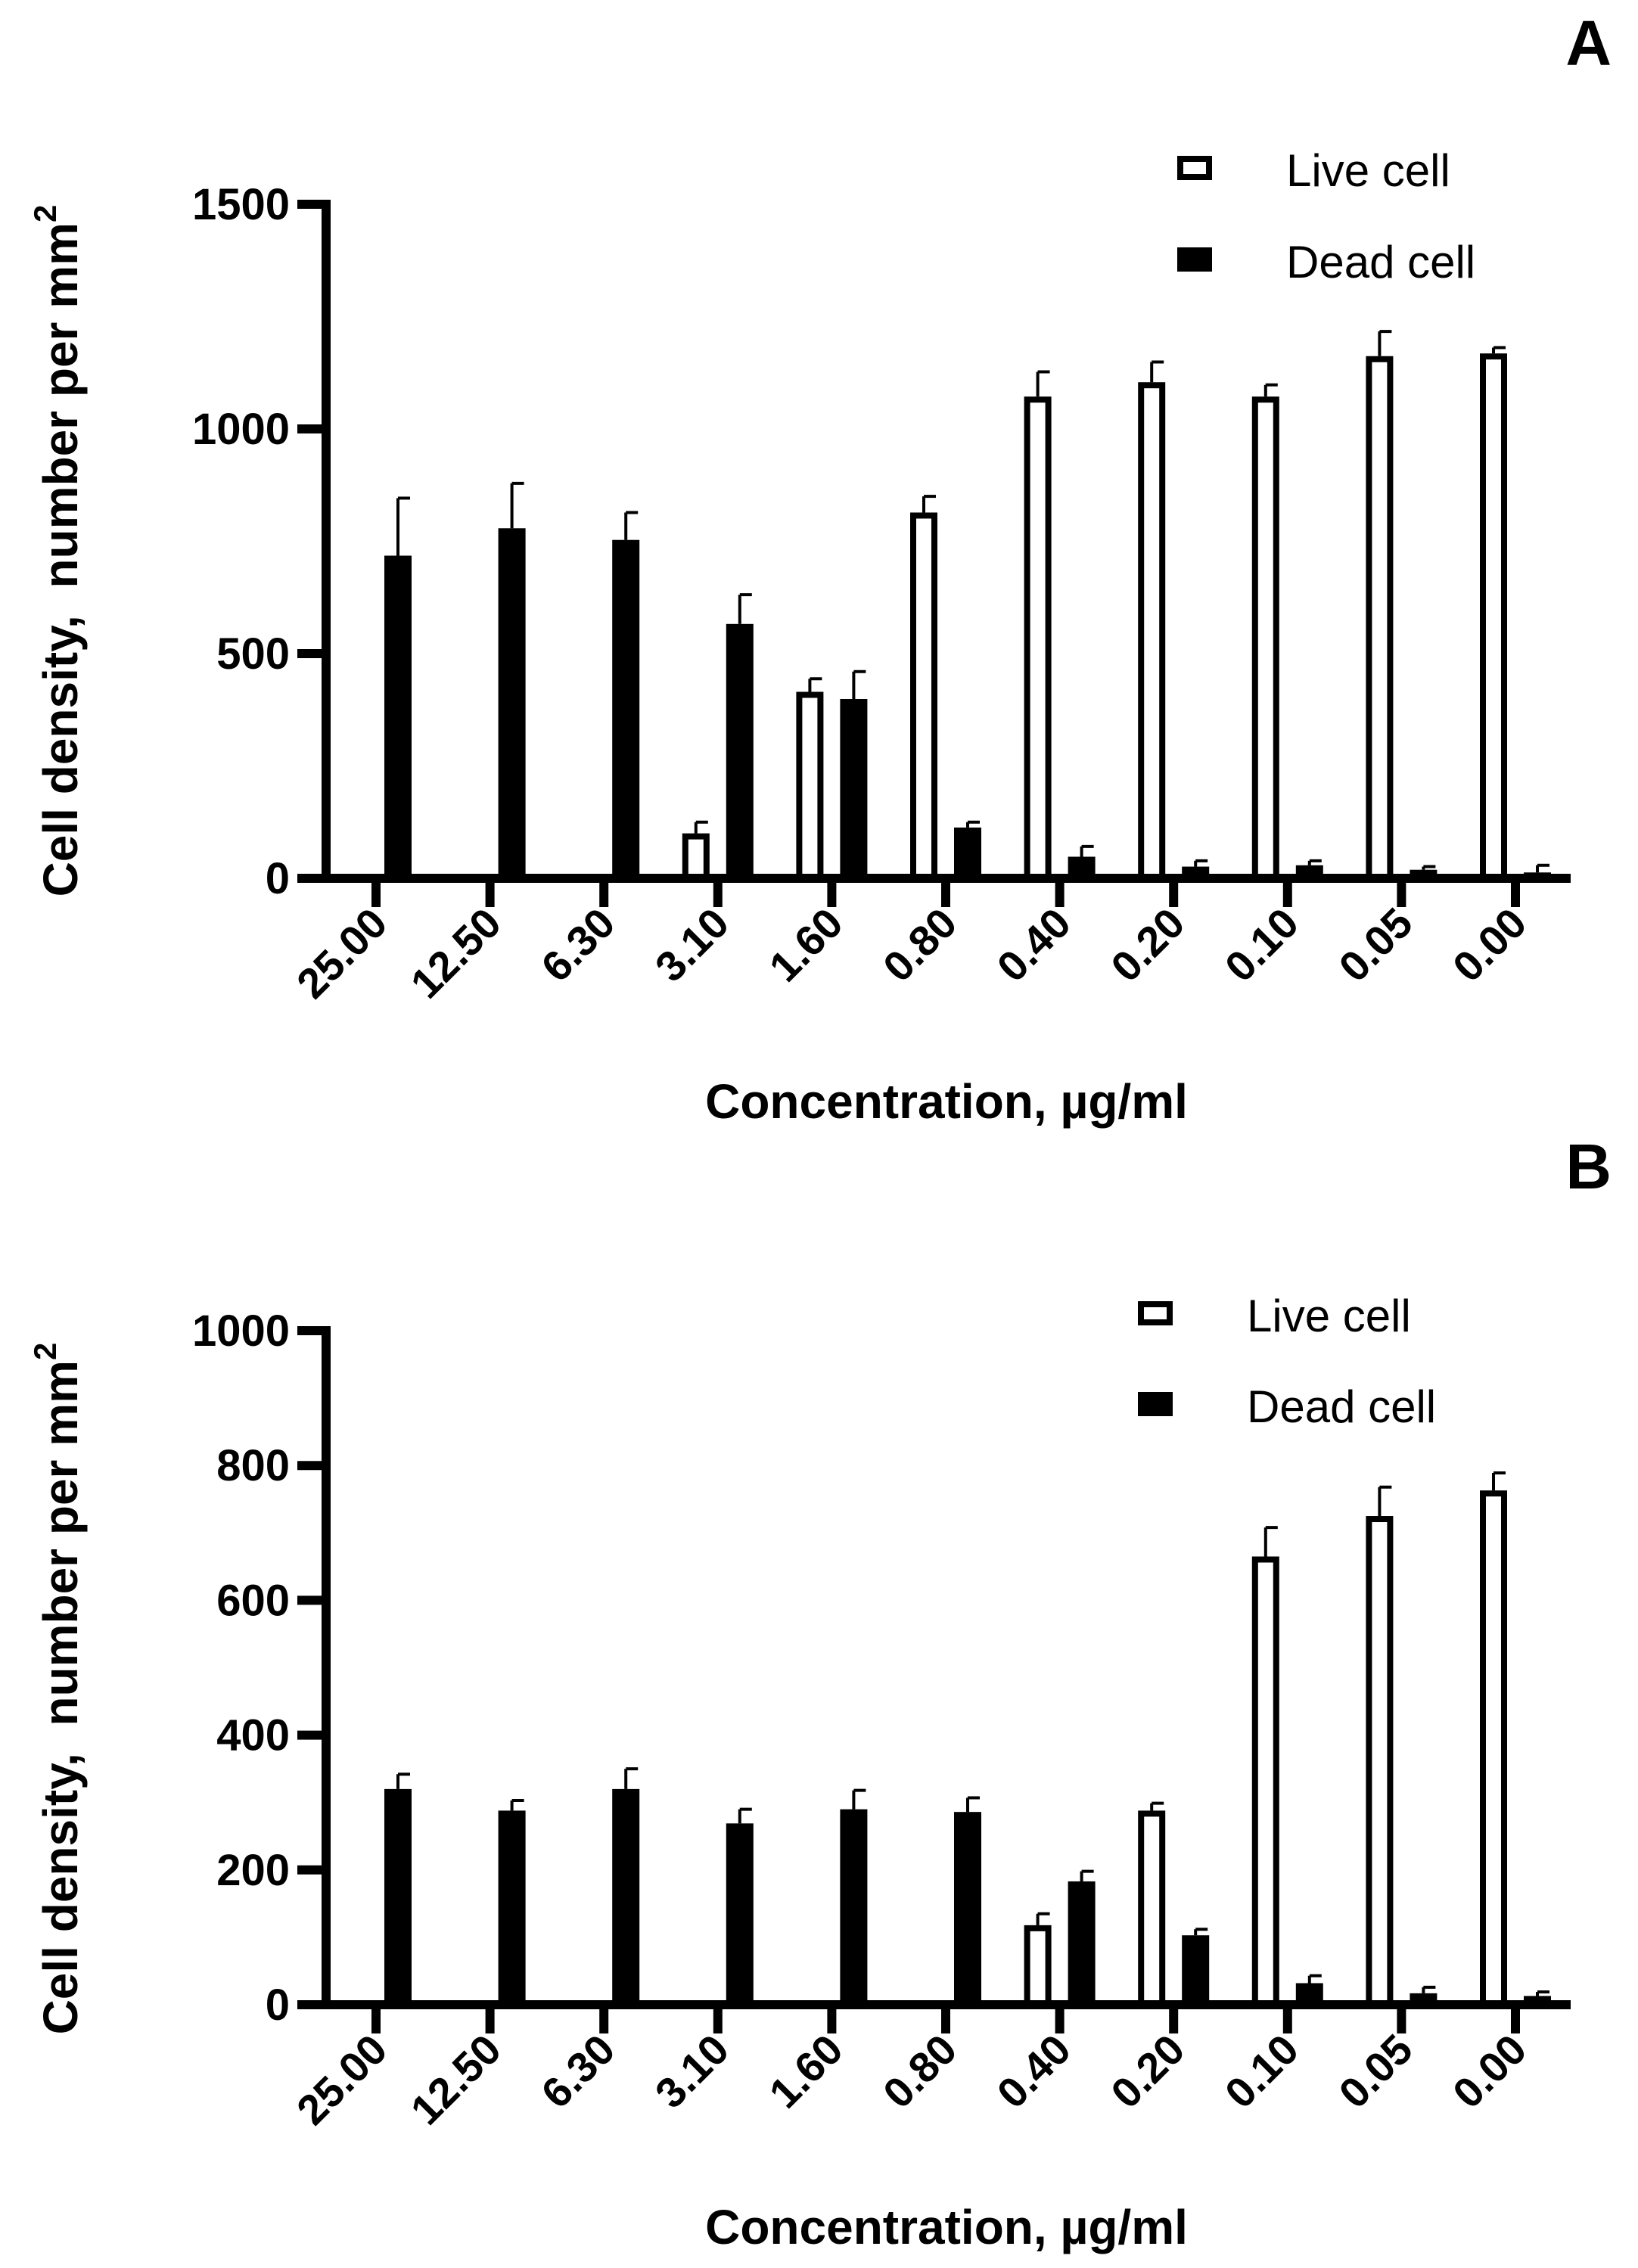  What do you see at coordinates (1588, 1166) in the screenshot?
I see `panel-label: B` at bounding box center [1588, 1166].